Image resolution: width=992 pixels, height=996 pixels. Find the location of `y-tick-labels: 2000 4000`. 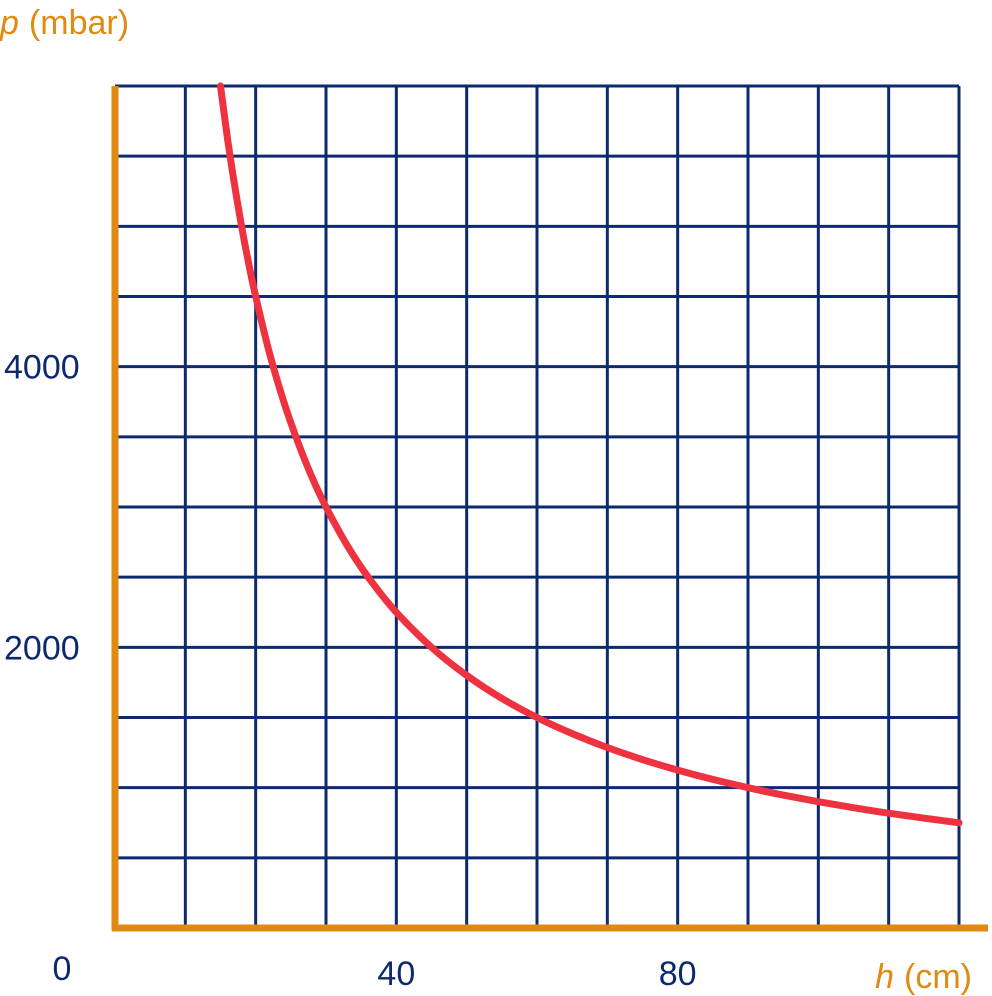

y-tick-labels: 2000 4000 is located at coordinates (42, 508).